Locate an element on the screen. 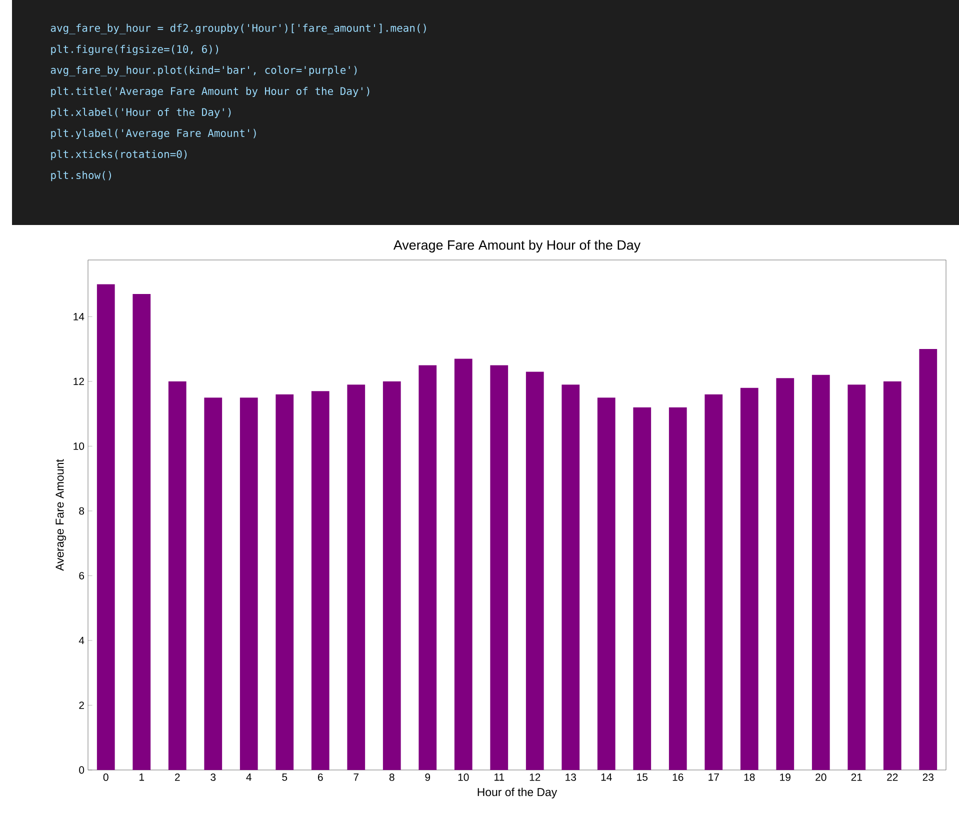 The image size is (959, 825). x-tick-label: 12 is located at coordinates (535, 777).